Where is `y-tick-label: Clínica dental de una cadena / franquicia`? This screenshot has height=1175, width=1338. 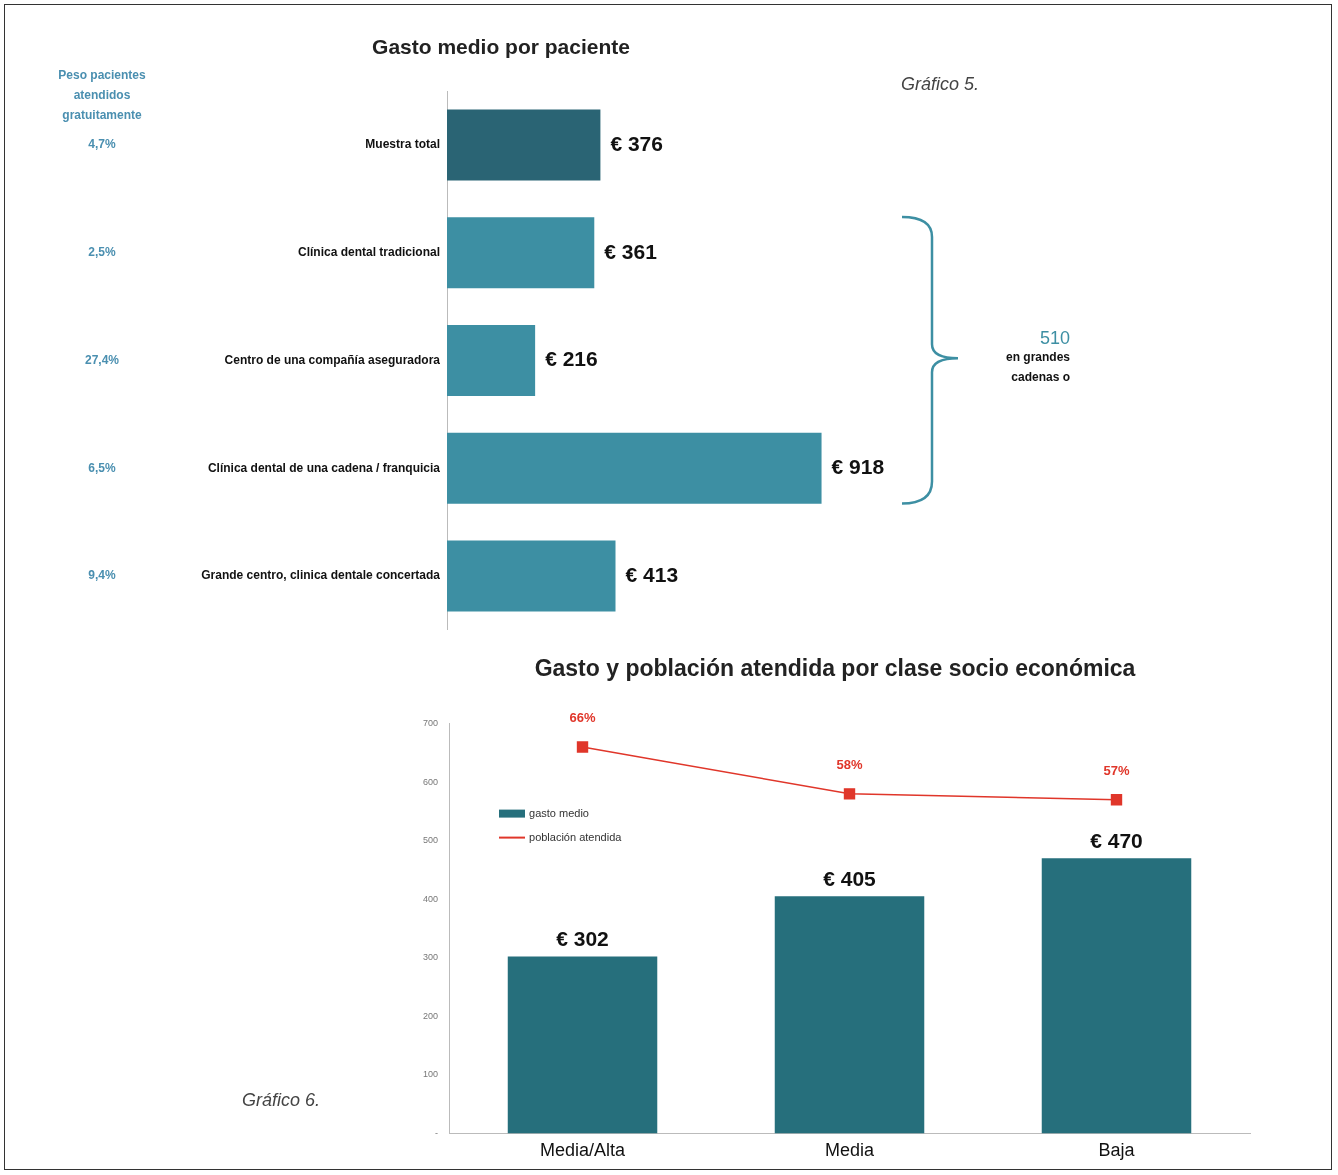 y-tick-label: Clínica dental de una cadena / franquicia is located at coordinates (324, 467).